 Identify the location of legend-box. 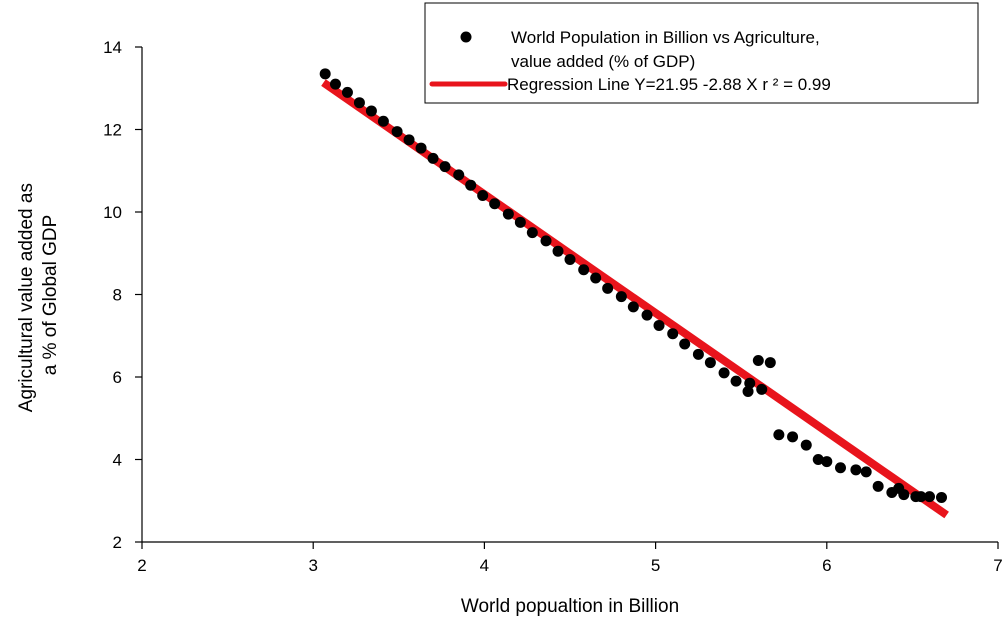
(701, 53).